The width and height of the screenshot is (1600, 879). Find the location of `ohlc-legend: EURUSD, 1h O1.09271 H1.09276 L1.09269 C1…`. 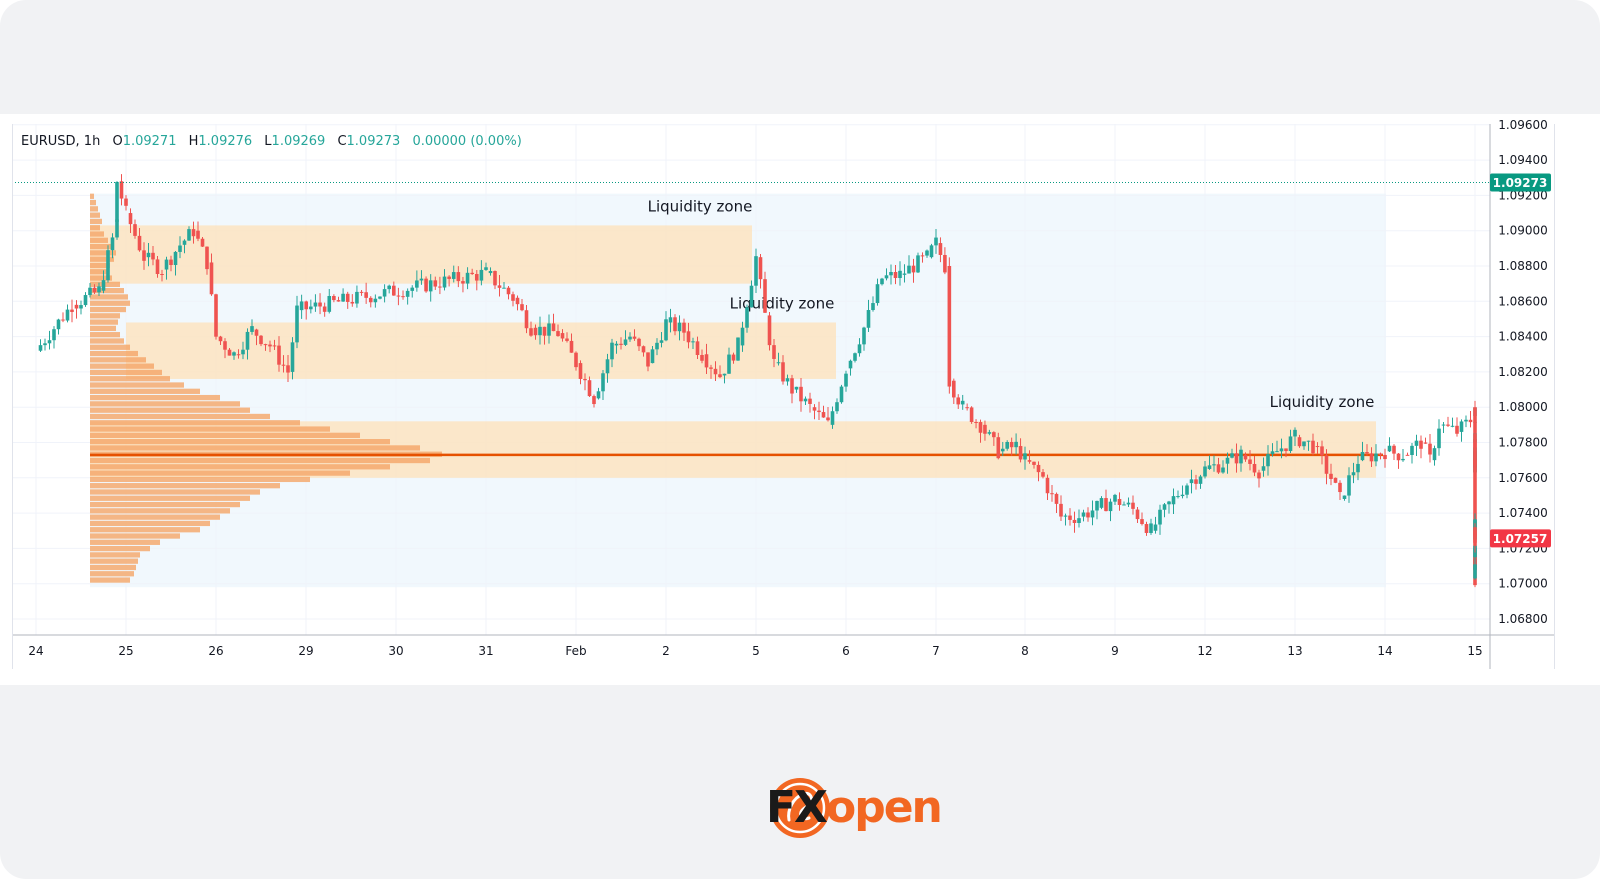

ohlc-legend: EURUSD, 1h O1.09271 H1.09276 L1.09269 C1… is located at coordinates (271, 141).